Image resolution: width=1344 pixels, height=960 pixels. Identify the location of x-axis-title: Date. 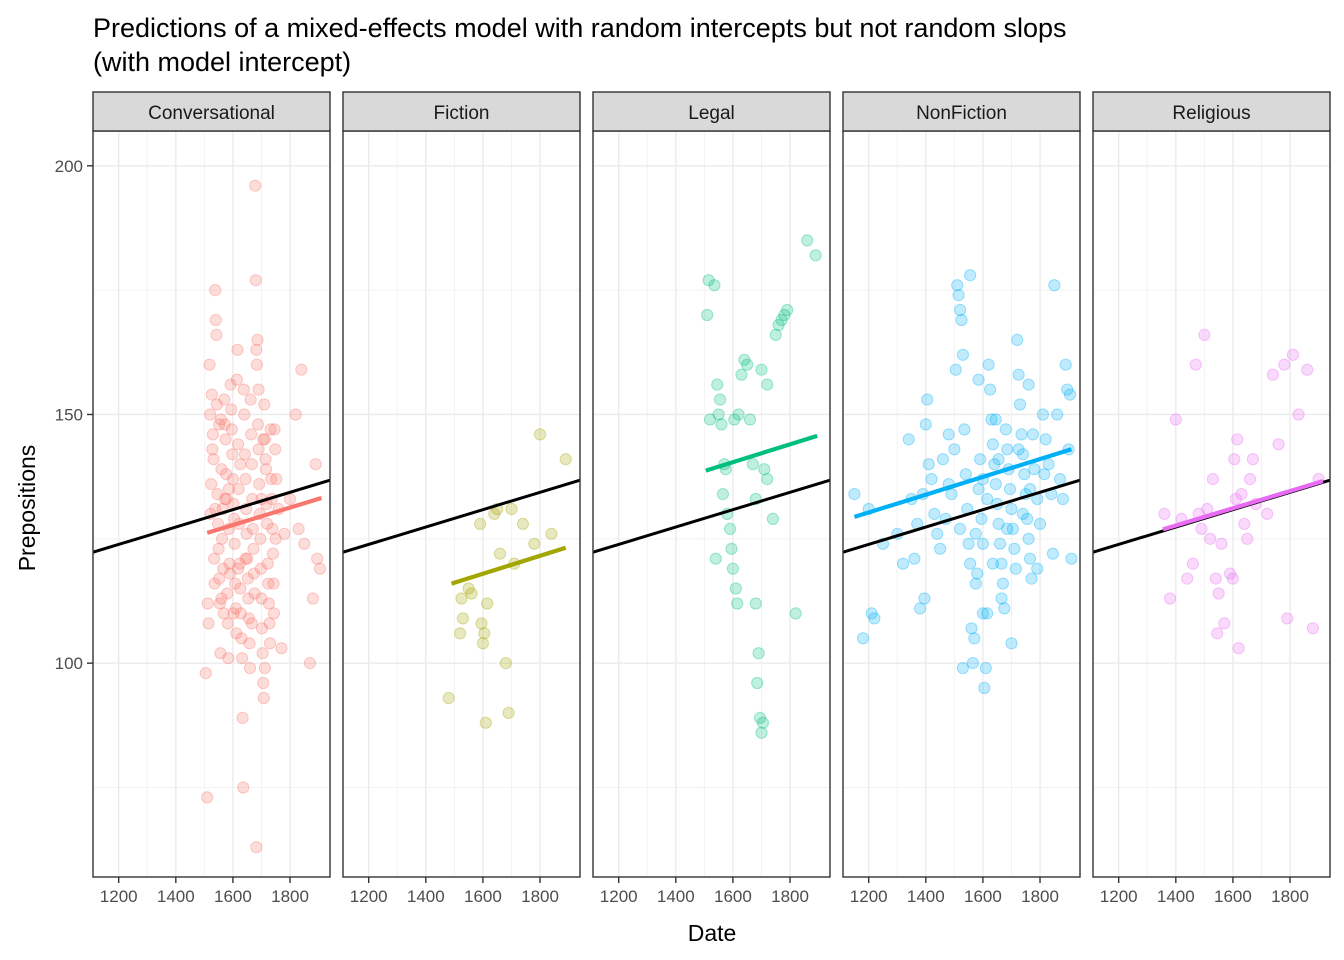
(712, 933).